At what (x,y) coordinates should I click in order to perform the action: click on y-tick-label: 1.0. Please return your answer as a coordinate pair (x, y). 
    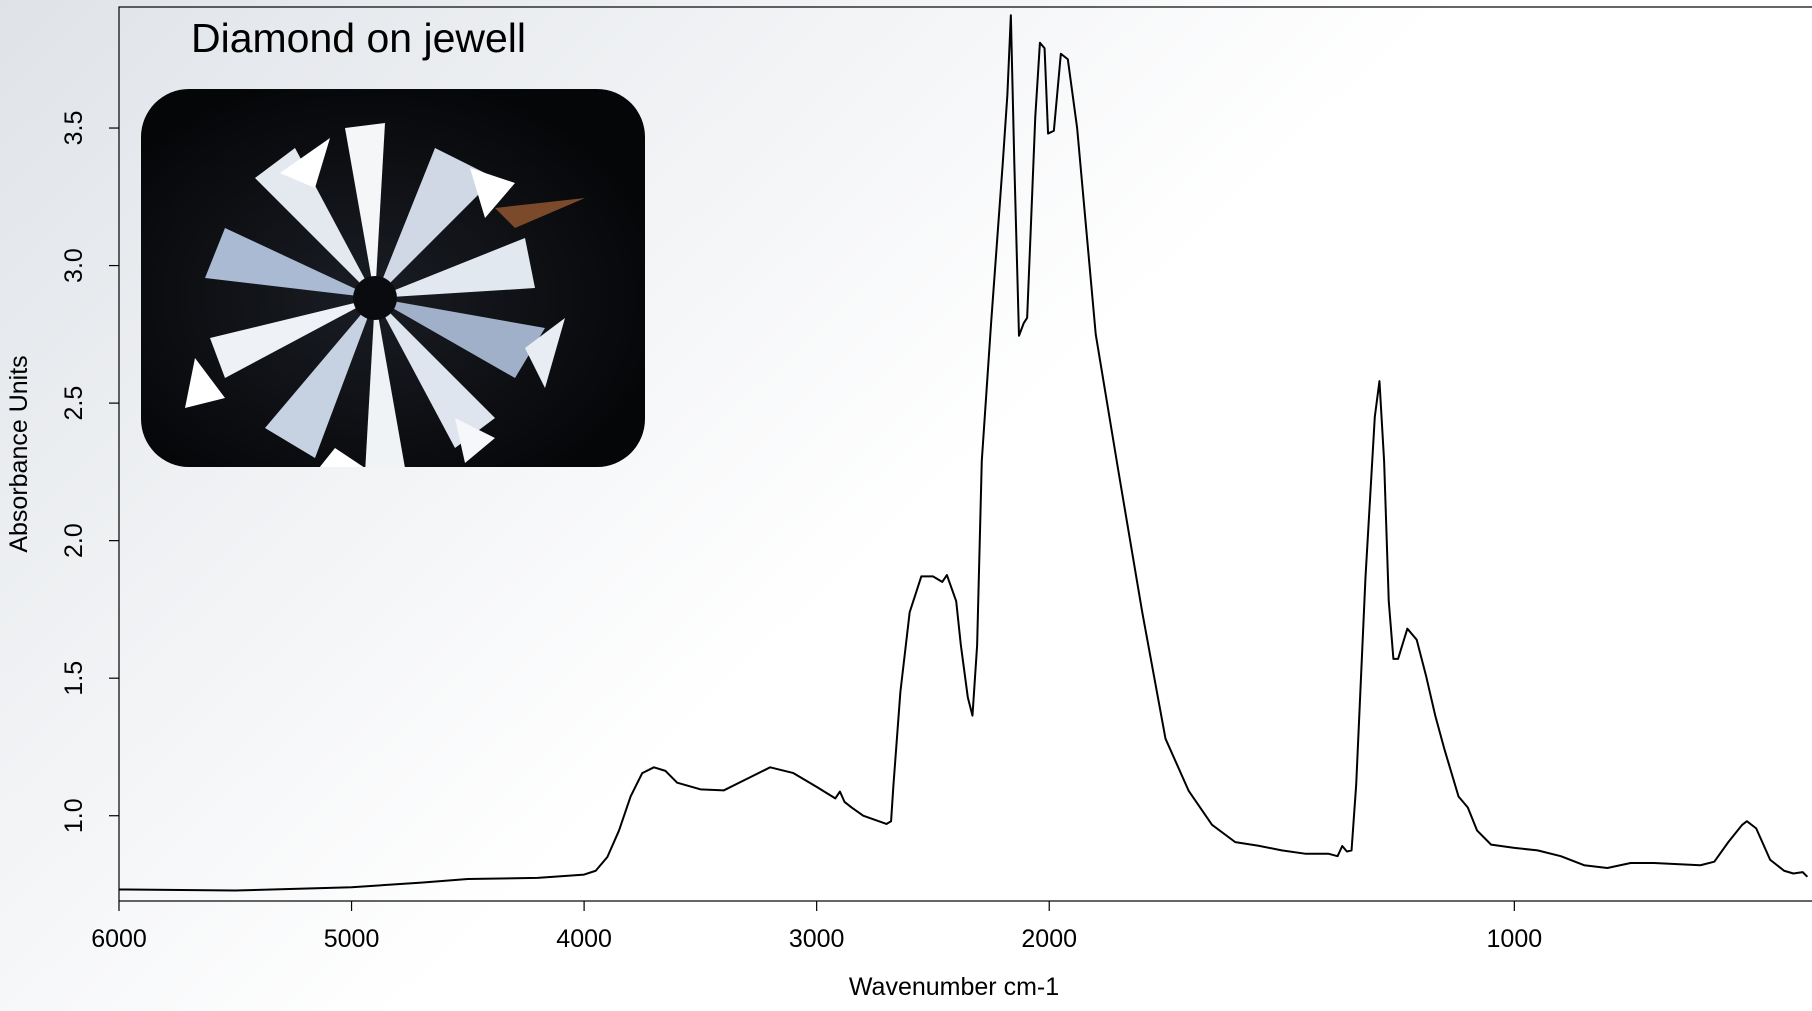
    Looking at the image, I should click on (74, 815).